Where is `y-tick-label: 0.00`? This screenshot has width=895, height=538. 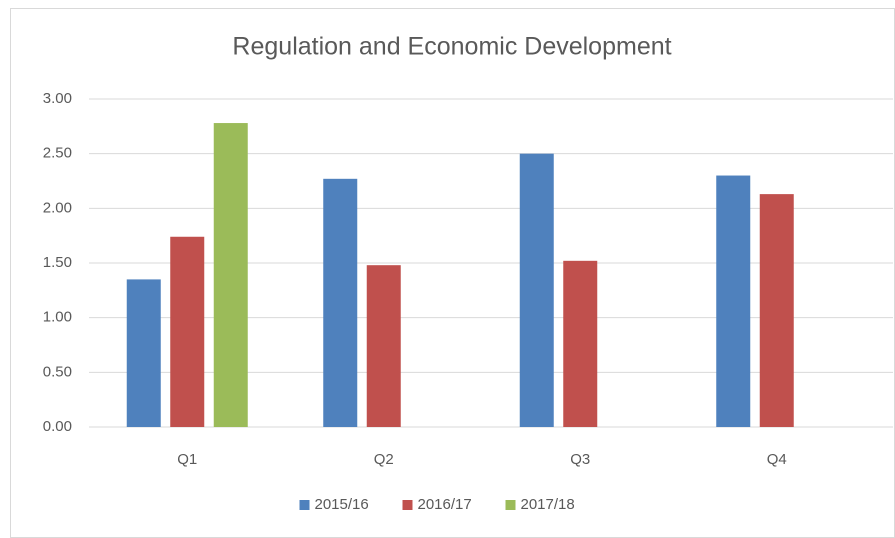
y-tick-label: 0.00 is located at coordinates (57, 426).